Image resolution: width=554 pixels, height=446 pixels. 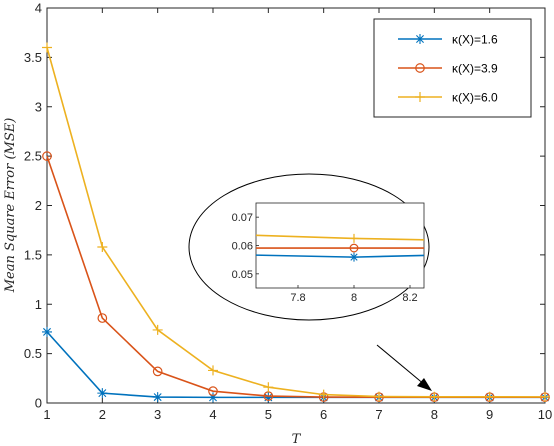 What do you see at coordinates (424, 384) in the screenshot?
I see `zoom-arrow-head` at bounding box center [424, 384].